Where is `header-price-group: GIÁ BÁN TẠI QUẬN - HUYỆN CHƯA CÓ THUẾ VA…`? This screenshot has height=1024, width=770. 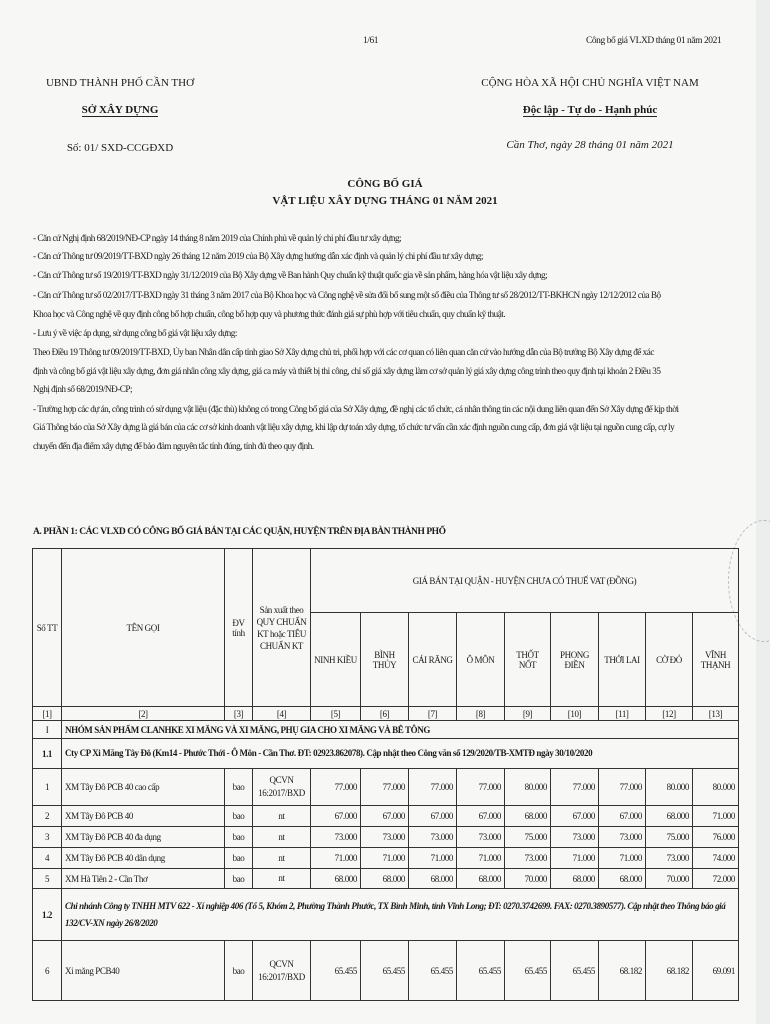 header-price-group: GIÁ BÁN TẠI QUẬN - HUYỆN CHƯA CÓ THUẾ VA… is located at coordinates (524, 580).